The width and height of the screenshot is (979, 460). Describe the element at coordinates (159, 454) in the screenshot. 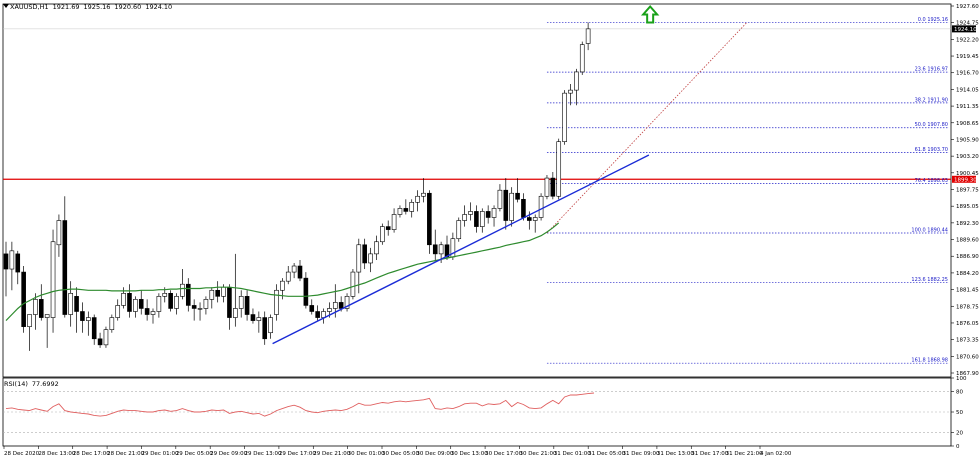

I see `time-axis-label: 29 Dec 01:00` at that location.